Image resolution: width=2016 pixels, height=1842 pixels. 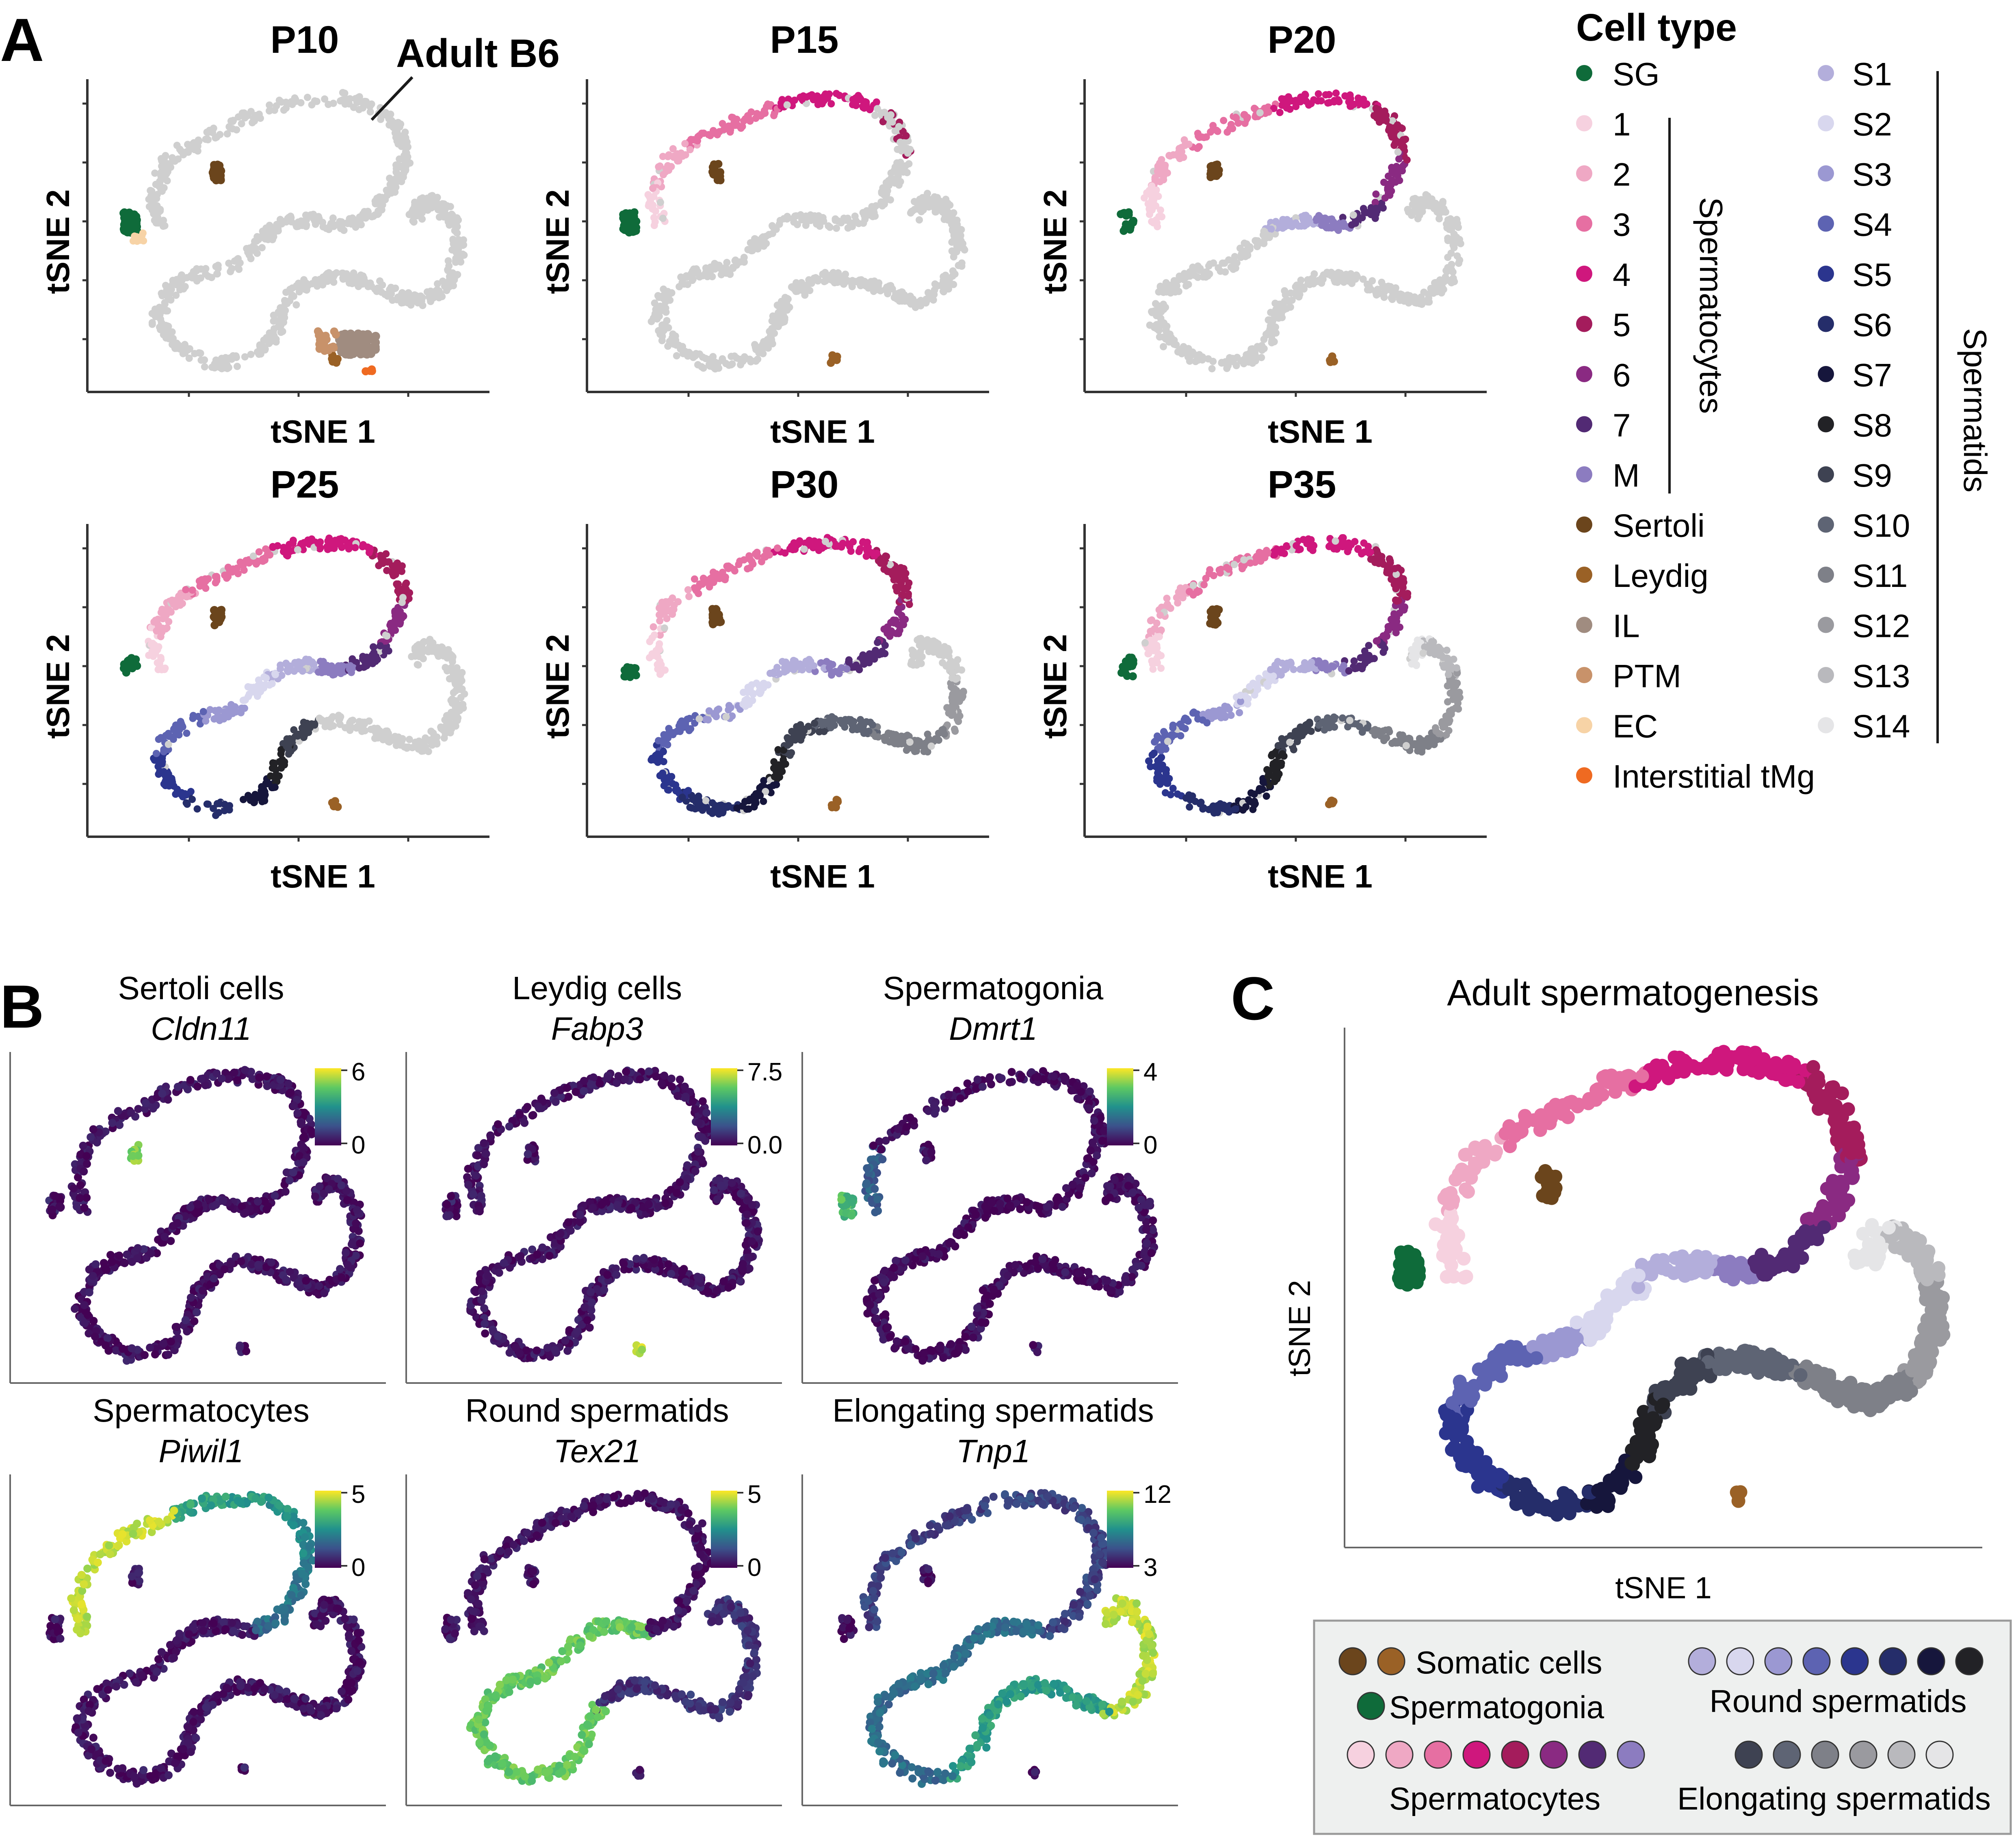 What do you see at coordinates (1055, 241) in the screenshot?
I see `y-axis-label: tSNE 2` at bounding box center [1055, 241].